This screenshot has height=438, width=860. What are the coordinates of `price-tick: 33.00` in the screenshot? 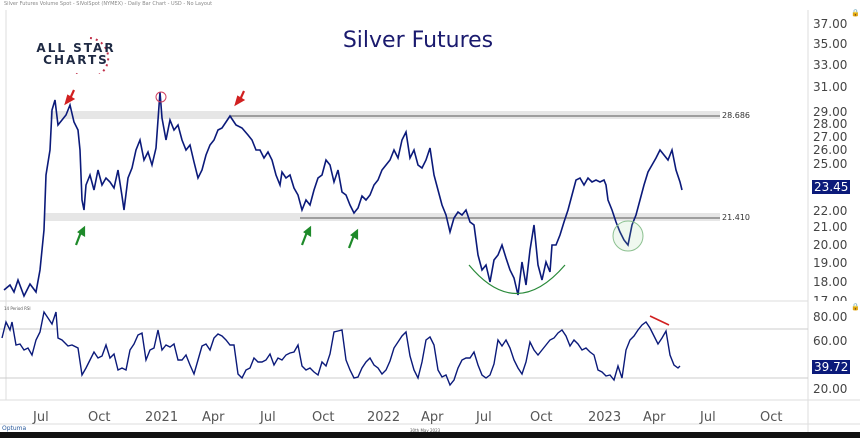 It's located at (830, 65).